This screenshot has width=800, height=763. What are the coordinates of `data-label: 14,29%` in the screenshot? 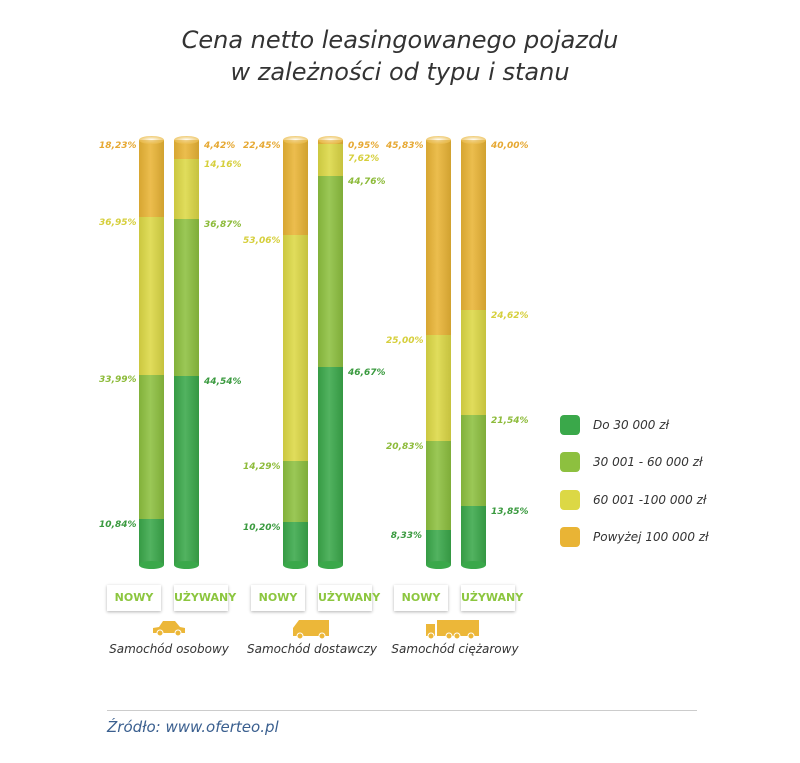 It's located at (262, 466).